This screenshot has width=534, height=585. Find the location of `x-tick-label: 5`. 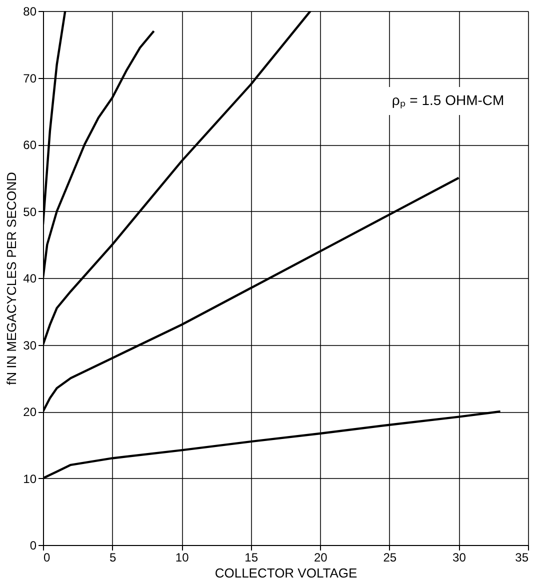

x-tick-label: 5 is located at coordinates (112, 557).